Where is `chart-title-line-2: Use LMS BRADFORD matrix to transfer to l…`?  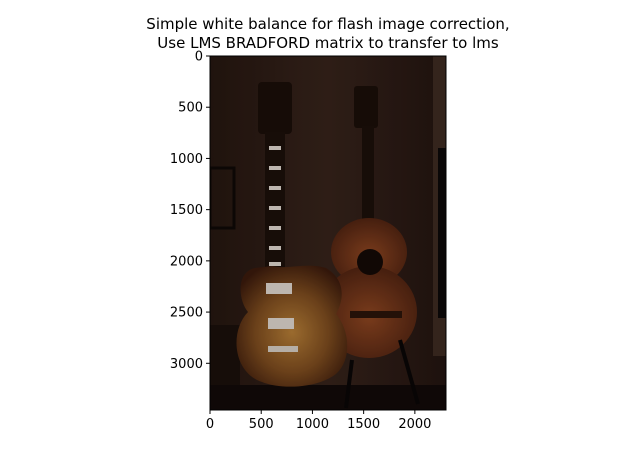 chart-title-line-2: Use LMS BRADFORD matrix to transfer to l… is located at coordinates (328, 43).